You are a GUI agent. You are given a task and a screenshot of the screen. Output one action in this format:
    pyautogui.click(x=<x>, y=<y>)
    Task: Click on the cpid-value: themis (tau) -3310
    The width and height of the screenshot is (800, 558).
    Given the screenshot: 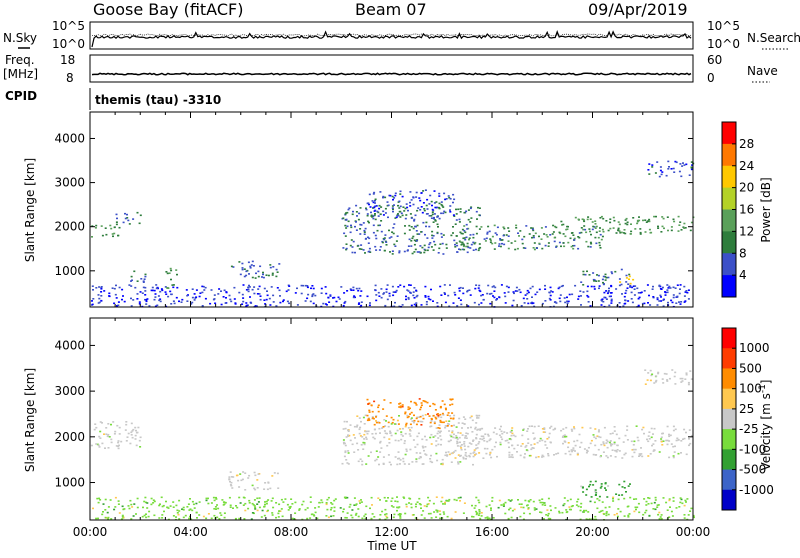 What is the action you would take?
    pyautogui.click(x=158, y=100)
    